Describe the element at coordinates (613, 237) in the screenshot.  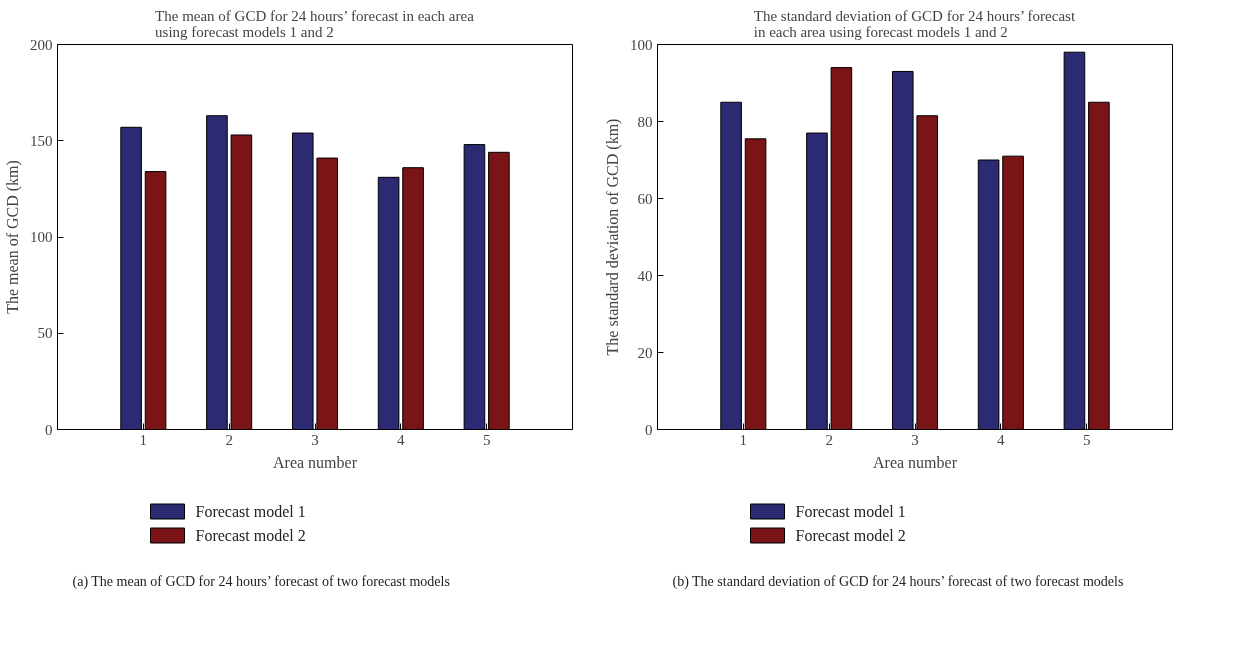
I see `y-axis-title: The standard deviation of GCD (km)` at that location.